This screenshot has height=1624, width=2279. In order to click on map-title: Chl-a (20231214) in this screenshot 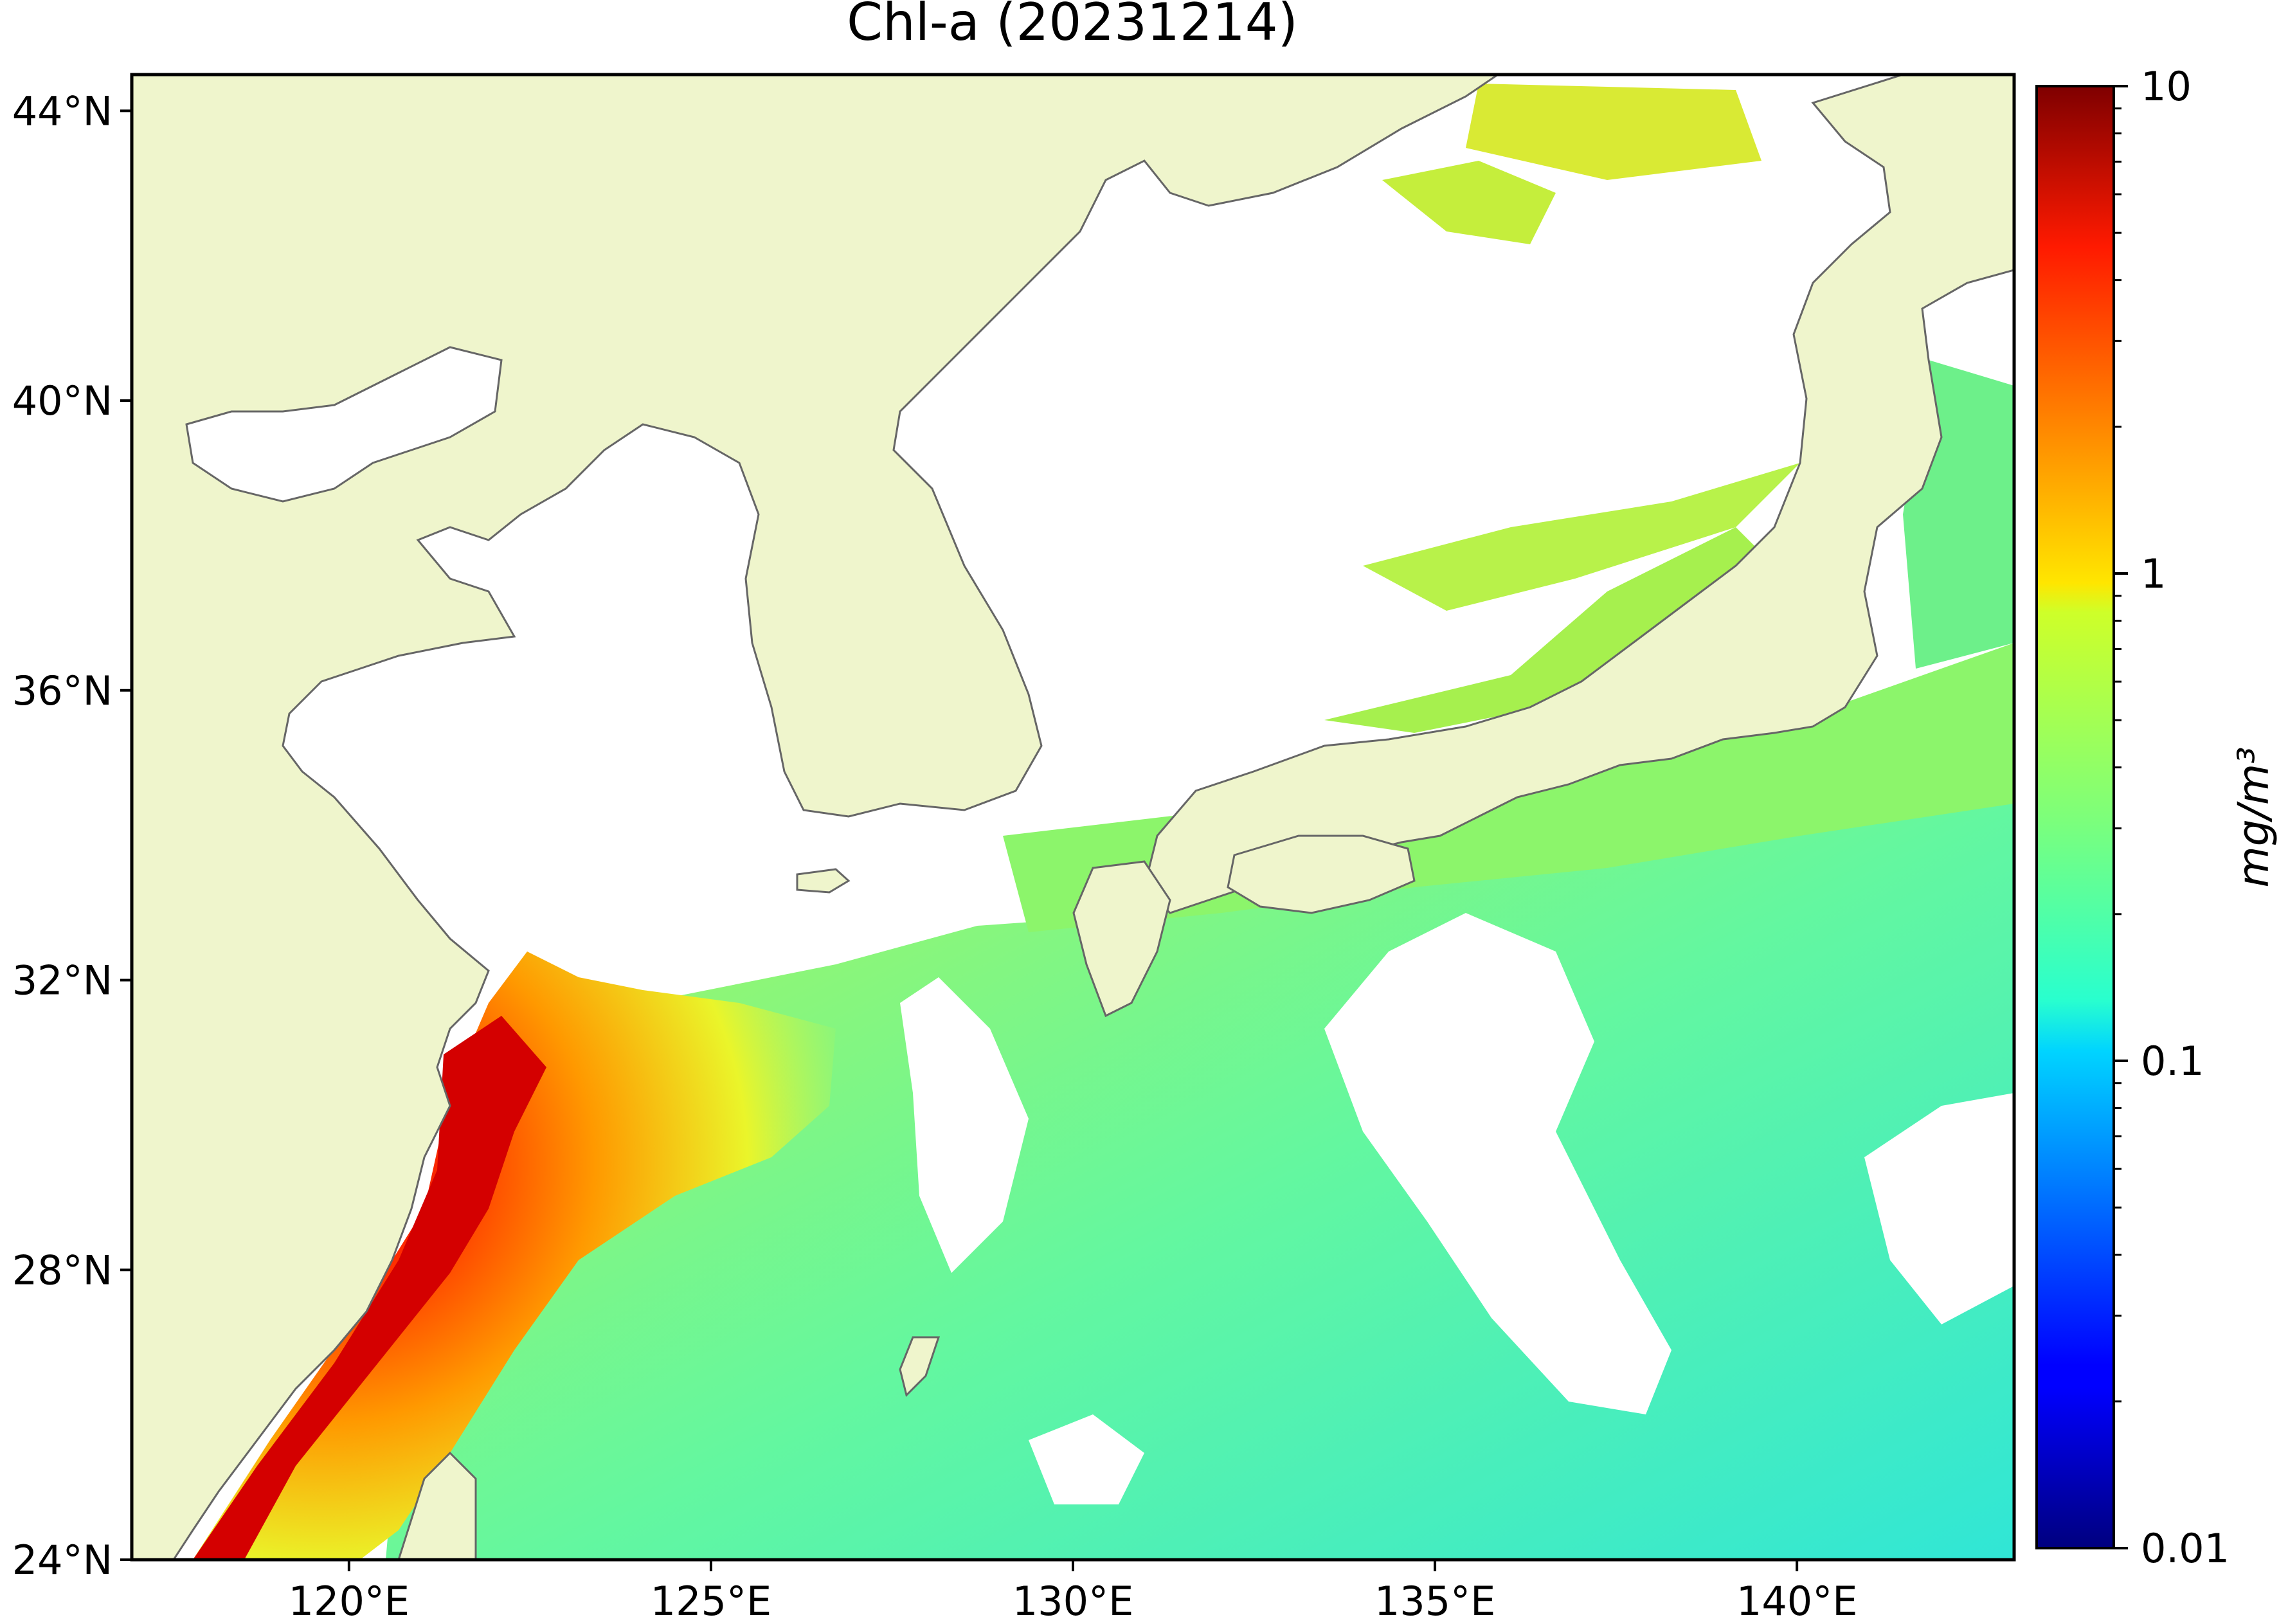, I will do `click(1072, 26)`.